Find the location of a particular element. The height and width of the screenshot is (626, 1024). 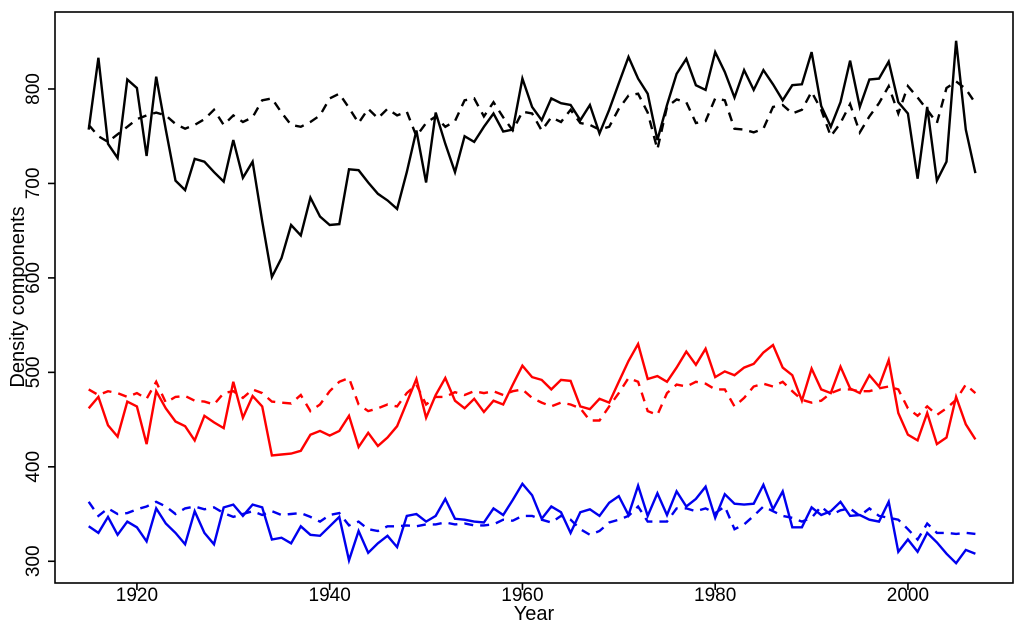

x-tick-label: 1960 is located at coordinates (522, 595).